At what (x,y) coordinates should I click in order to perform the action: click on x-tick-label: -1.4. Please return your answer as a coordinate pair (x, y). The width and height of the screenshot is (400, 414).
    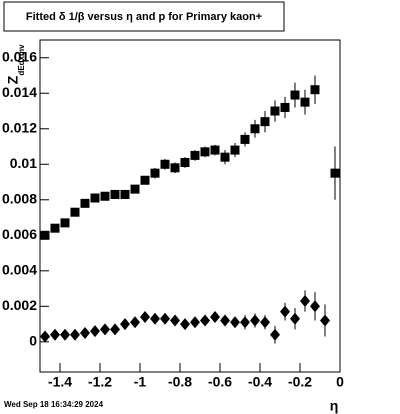
    Looking at the image, I should click on (60, 382).